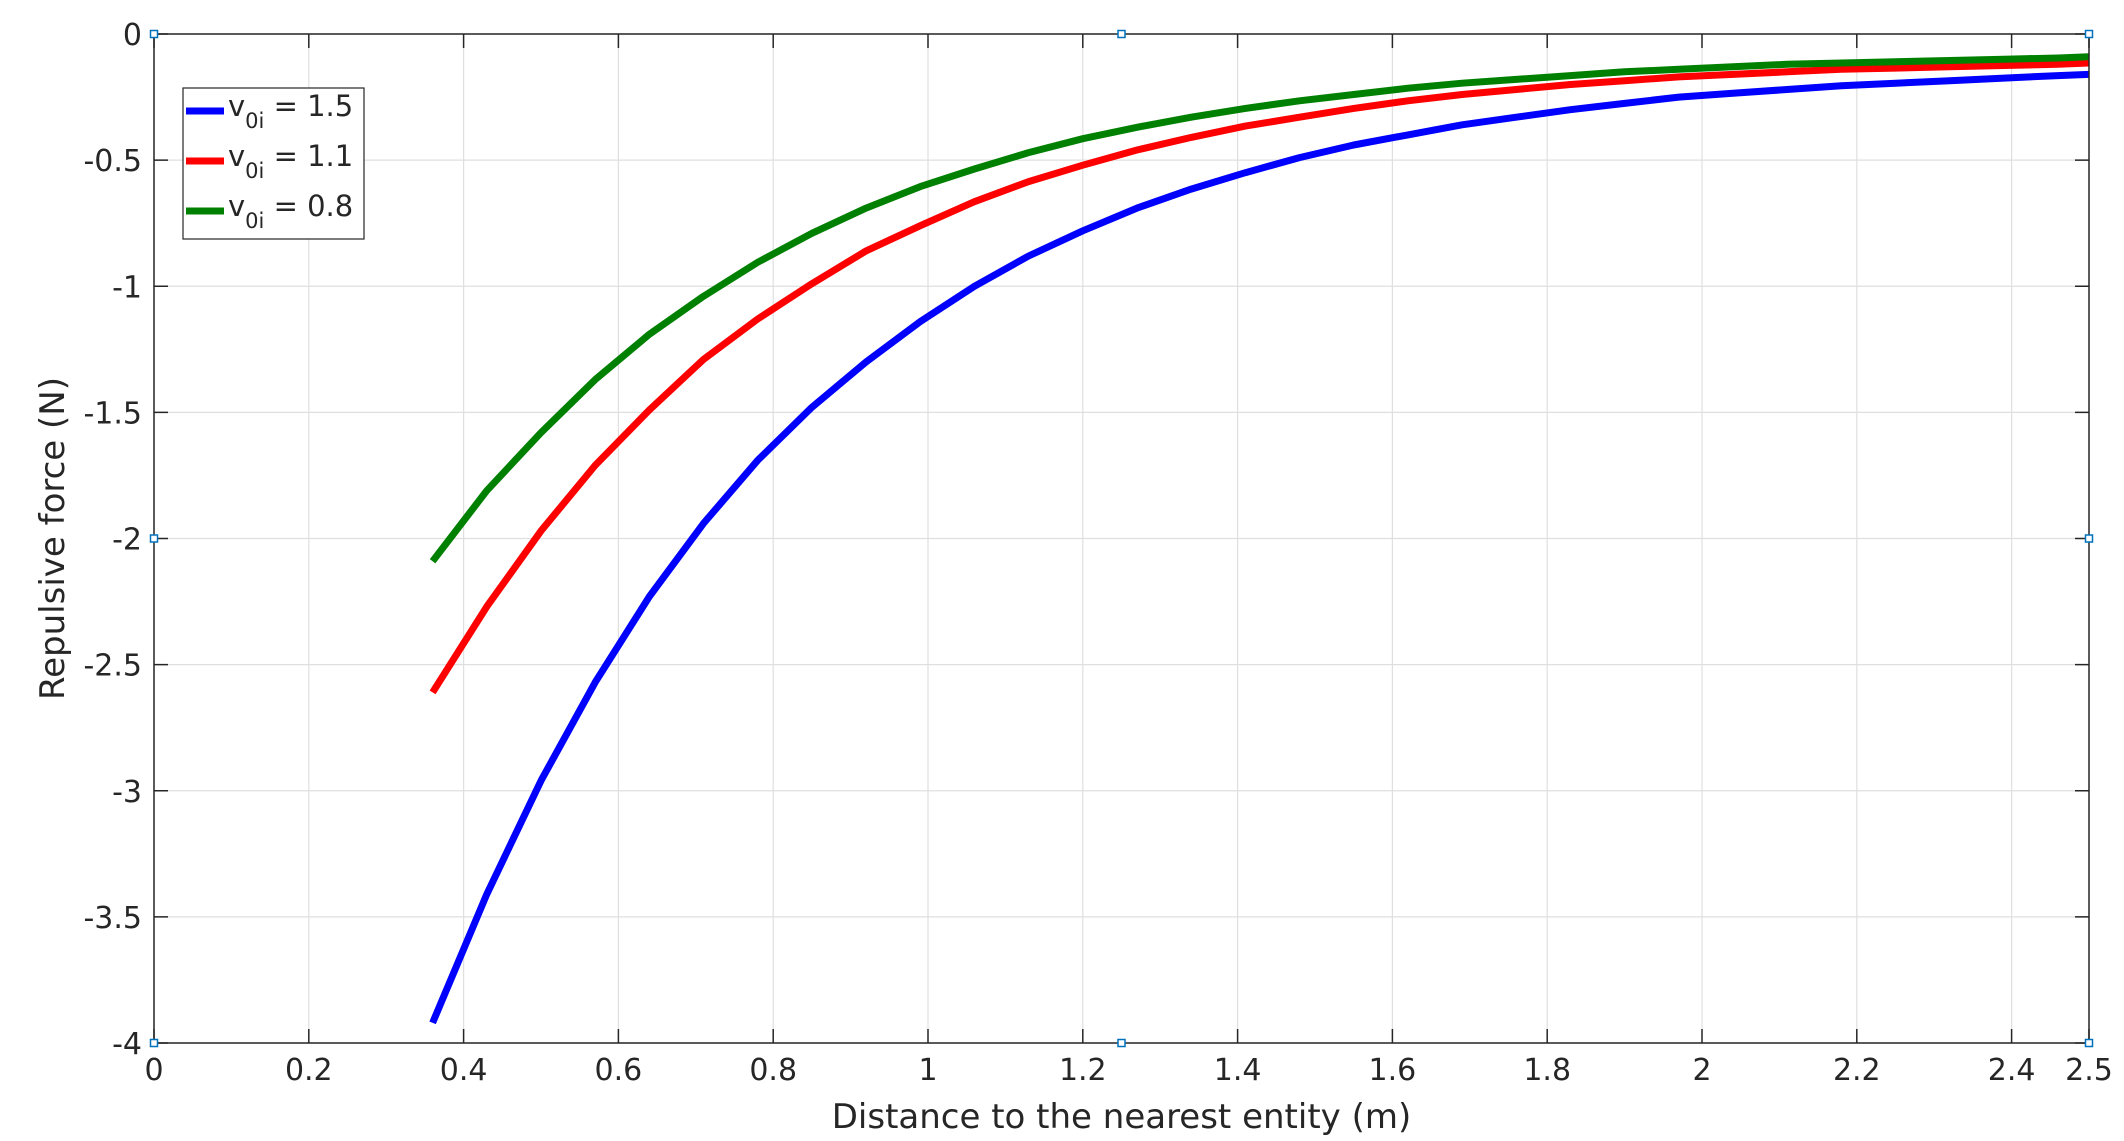 The height and width of the screenshot is (1141, 2124). I want to click on x-tick-label: 0.4, so click(464, 1070).